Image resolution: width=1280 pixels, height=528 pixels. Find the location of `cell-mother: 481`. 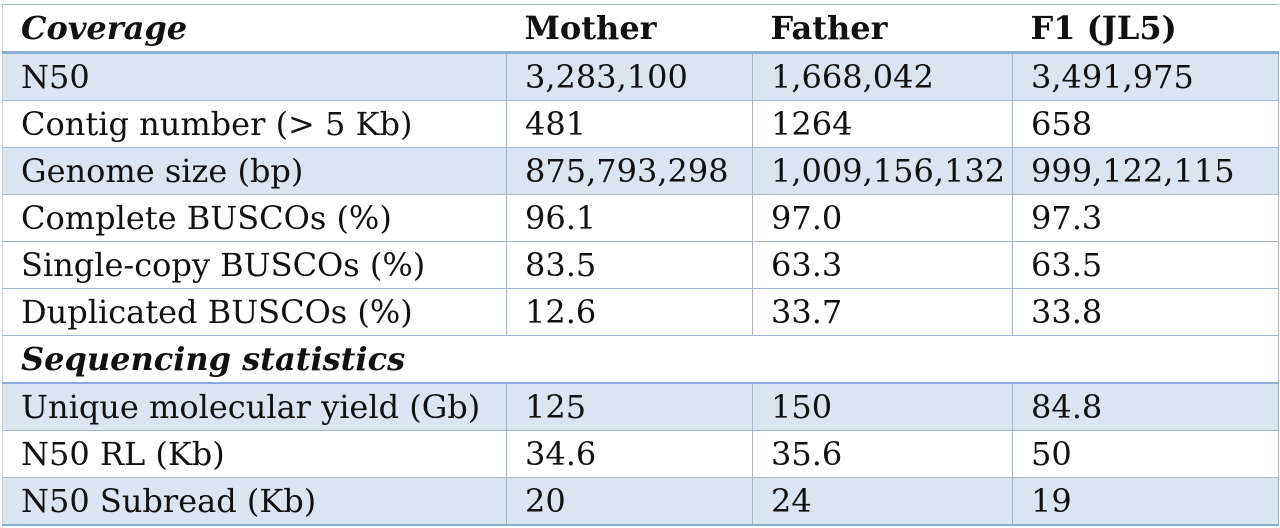

cell-mother: 481 is located at coordinates (629, 124).